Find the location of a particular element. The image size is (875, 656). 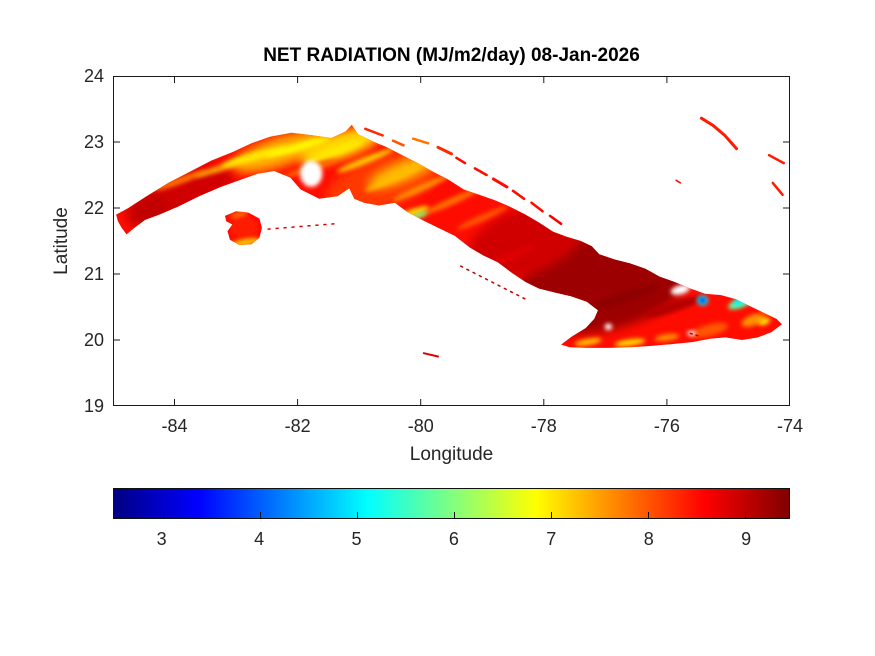

y-tick-label: 20 is located at coordinates (93, 340).